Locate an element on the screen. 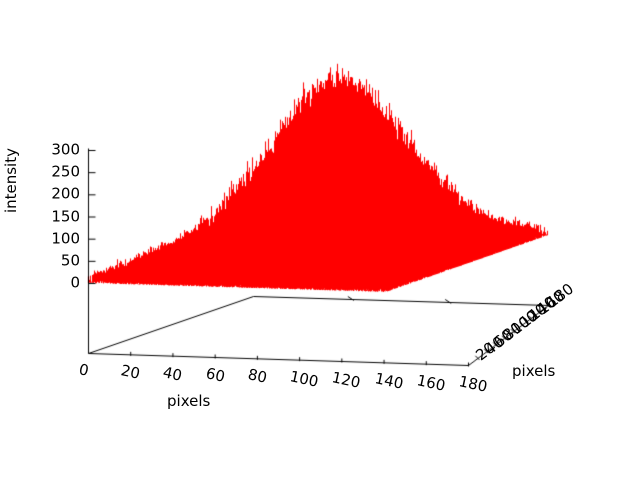  x-axis-title: pixels is located at coordinates (189, 401).